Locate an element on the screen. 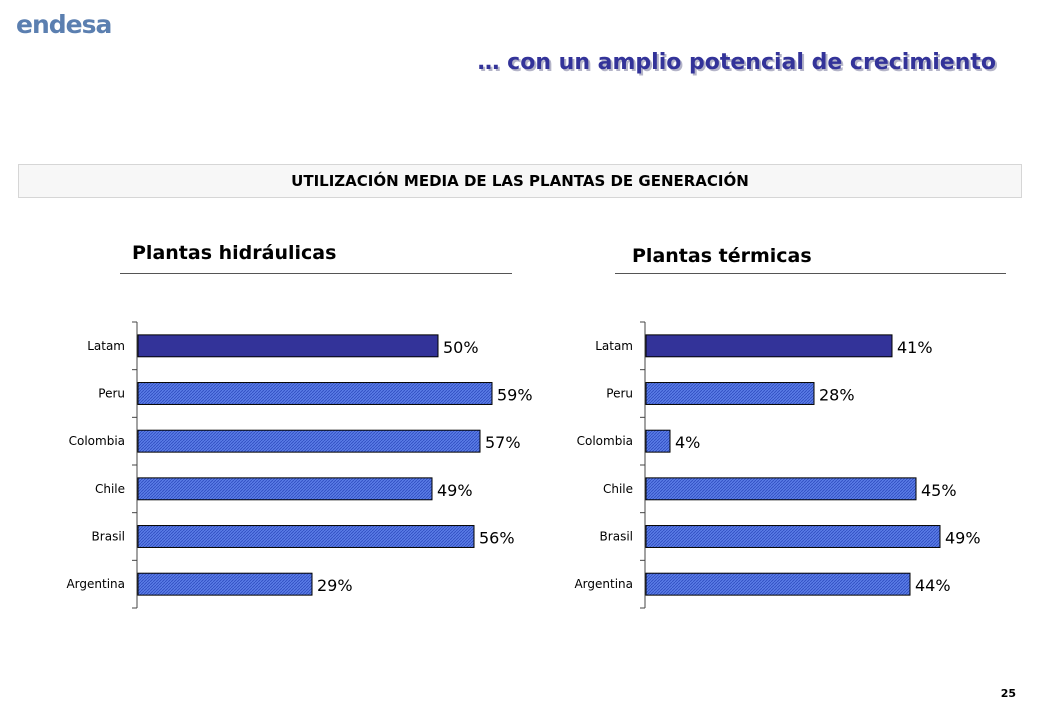 The height and width of the screenshot is (720, 1040). category-label-hydro: Peru is located at coordinates (111, 394).